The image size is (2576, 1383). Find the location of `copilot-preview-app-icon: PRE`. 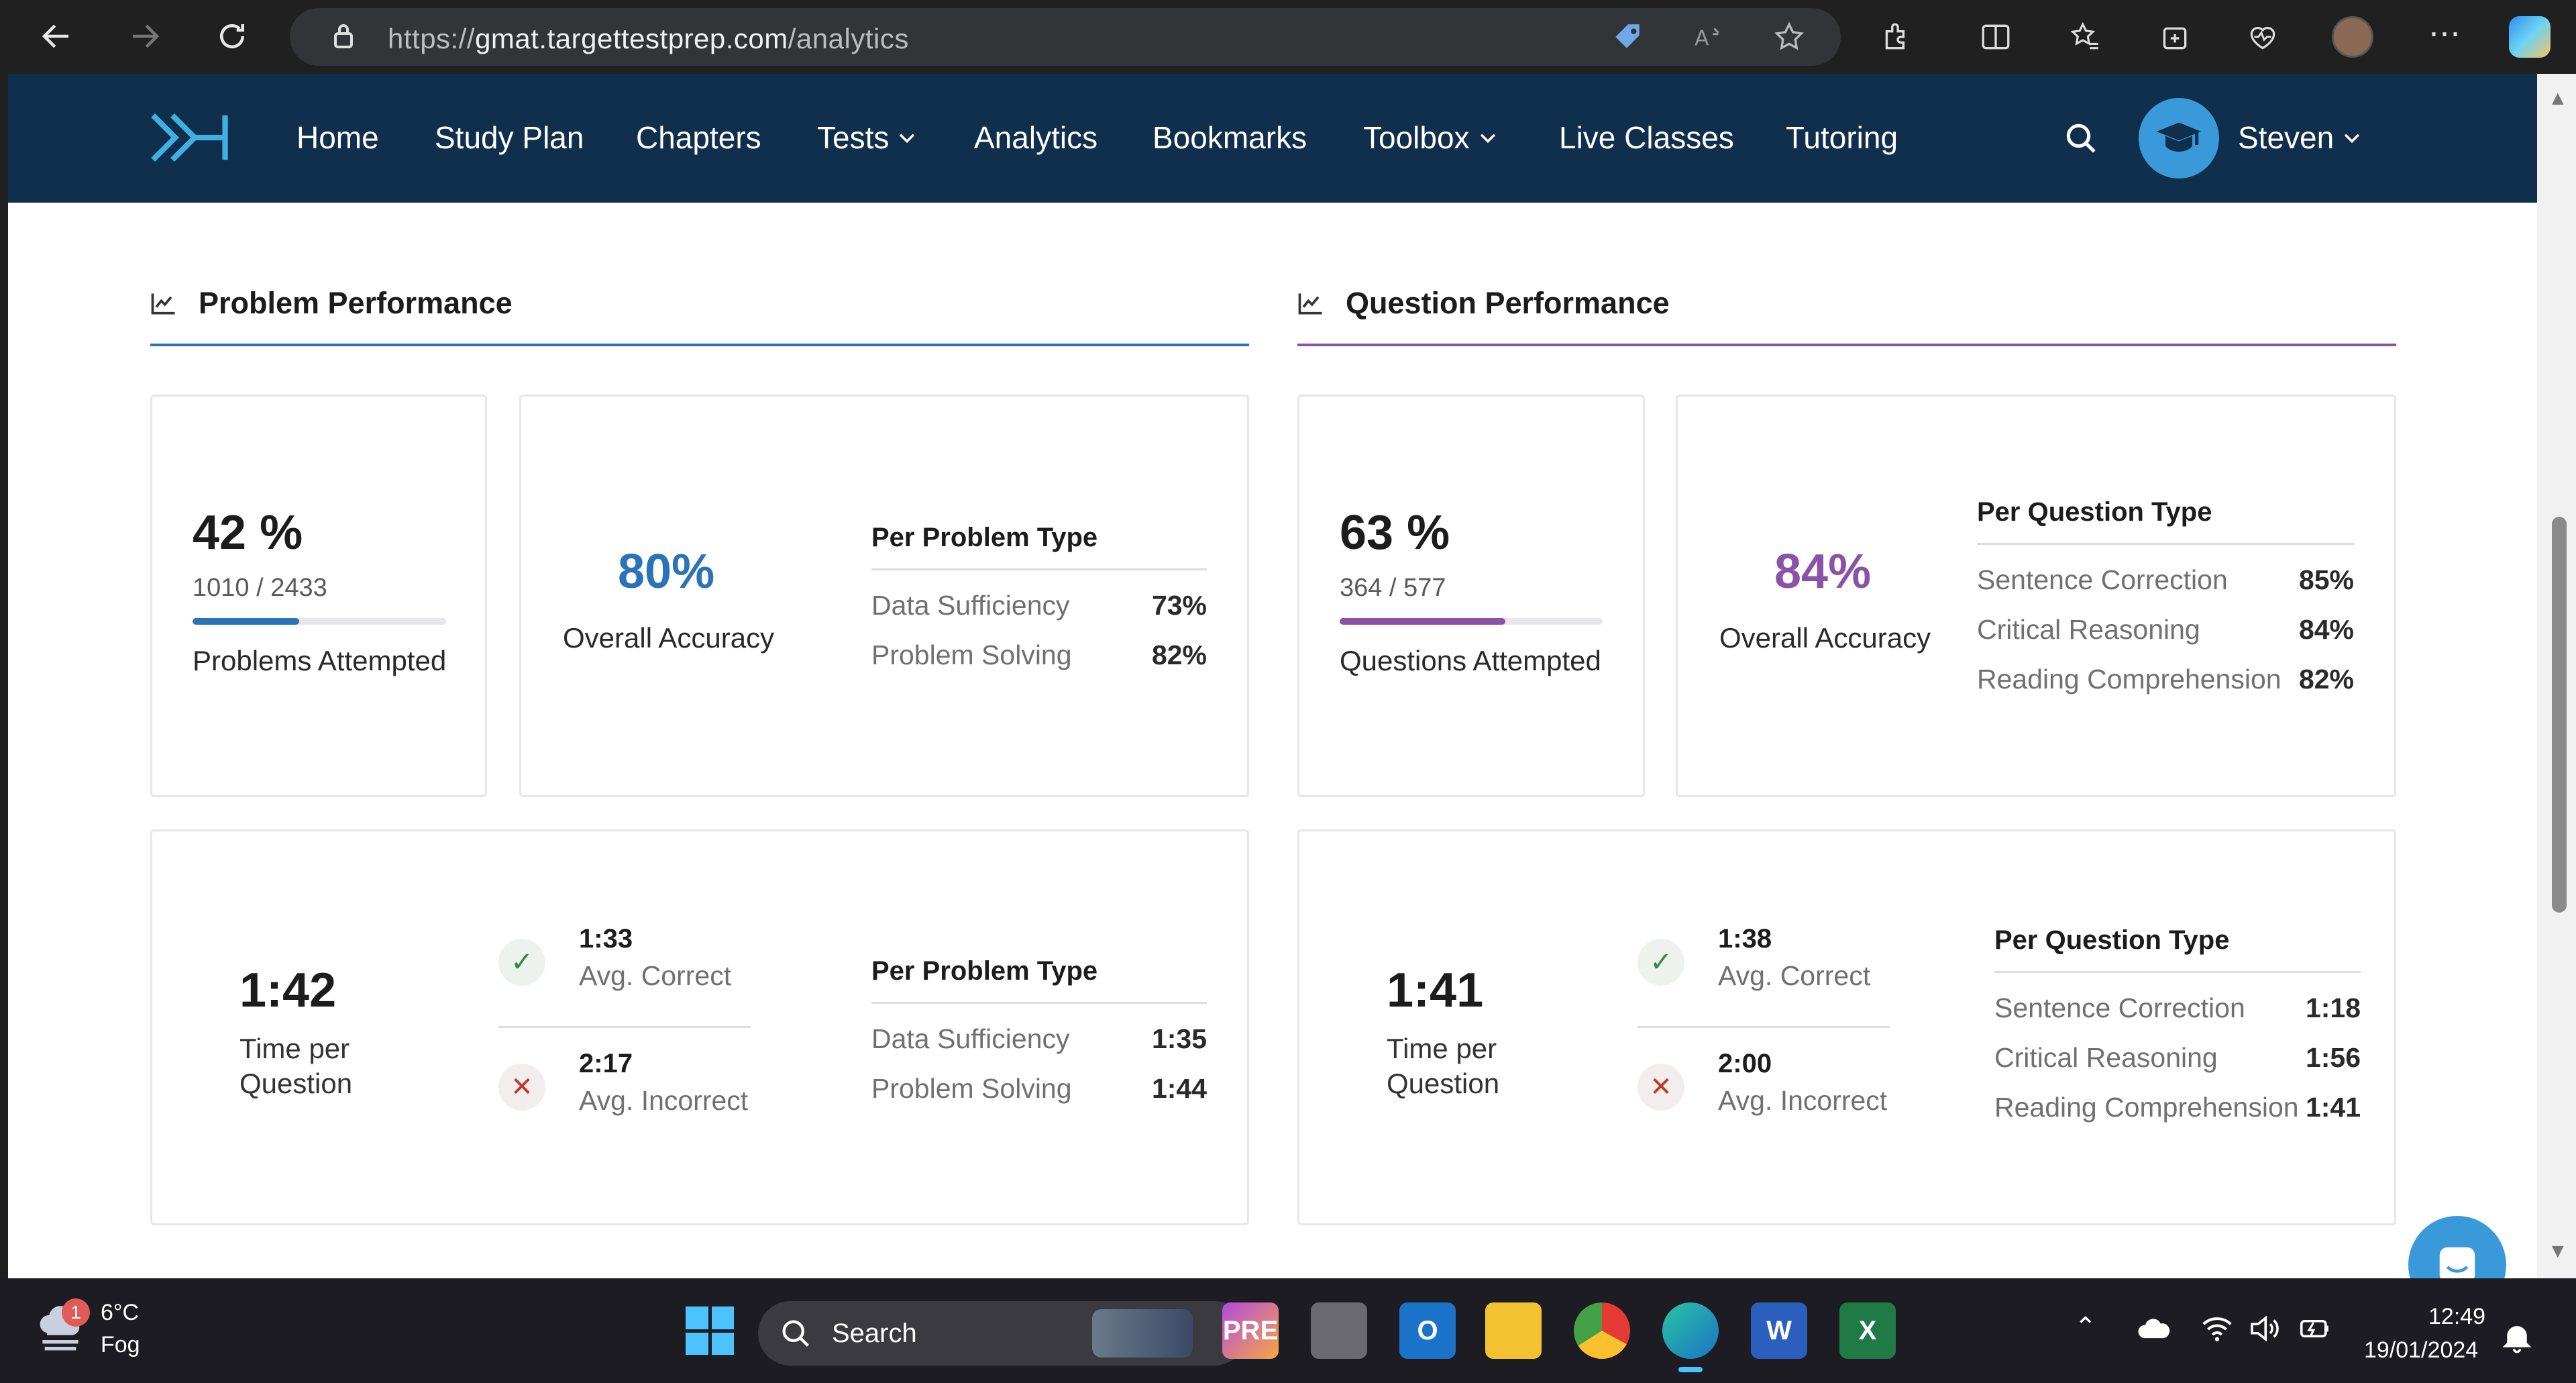

copilot-preview-app-icon: PRE is located at coordinates (1250, 1330).